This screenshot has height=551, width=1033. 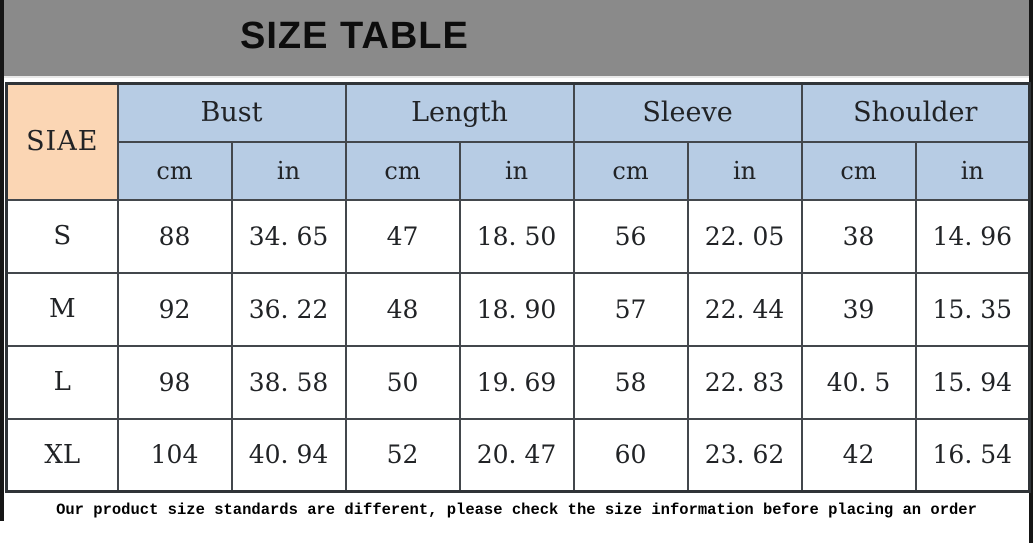 What do you see at coordinates (630, 236) in the screenshot?
I see `table-cell: 56` at bounding box center [630, 236].